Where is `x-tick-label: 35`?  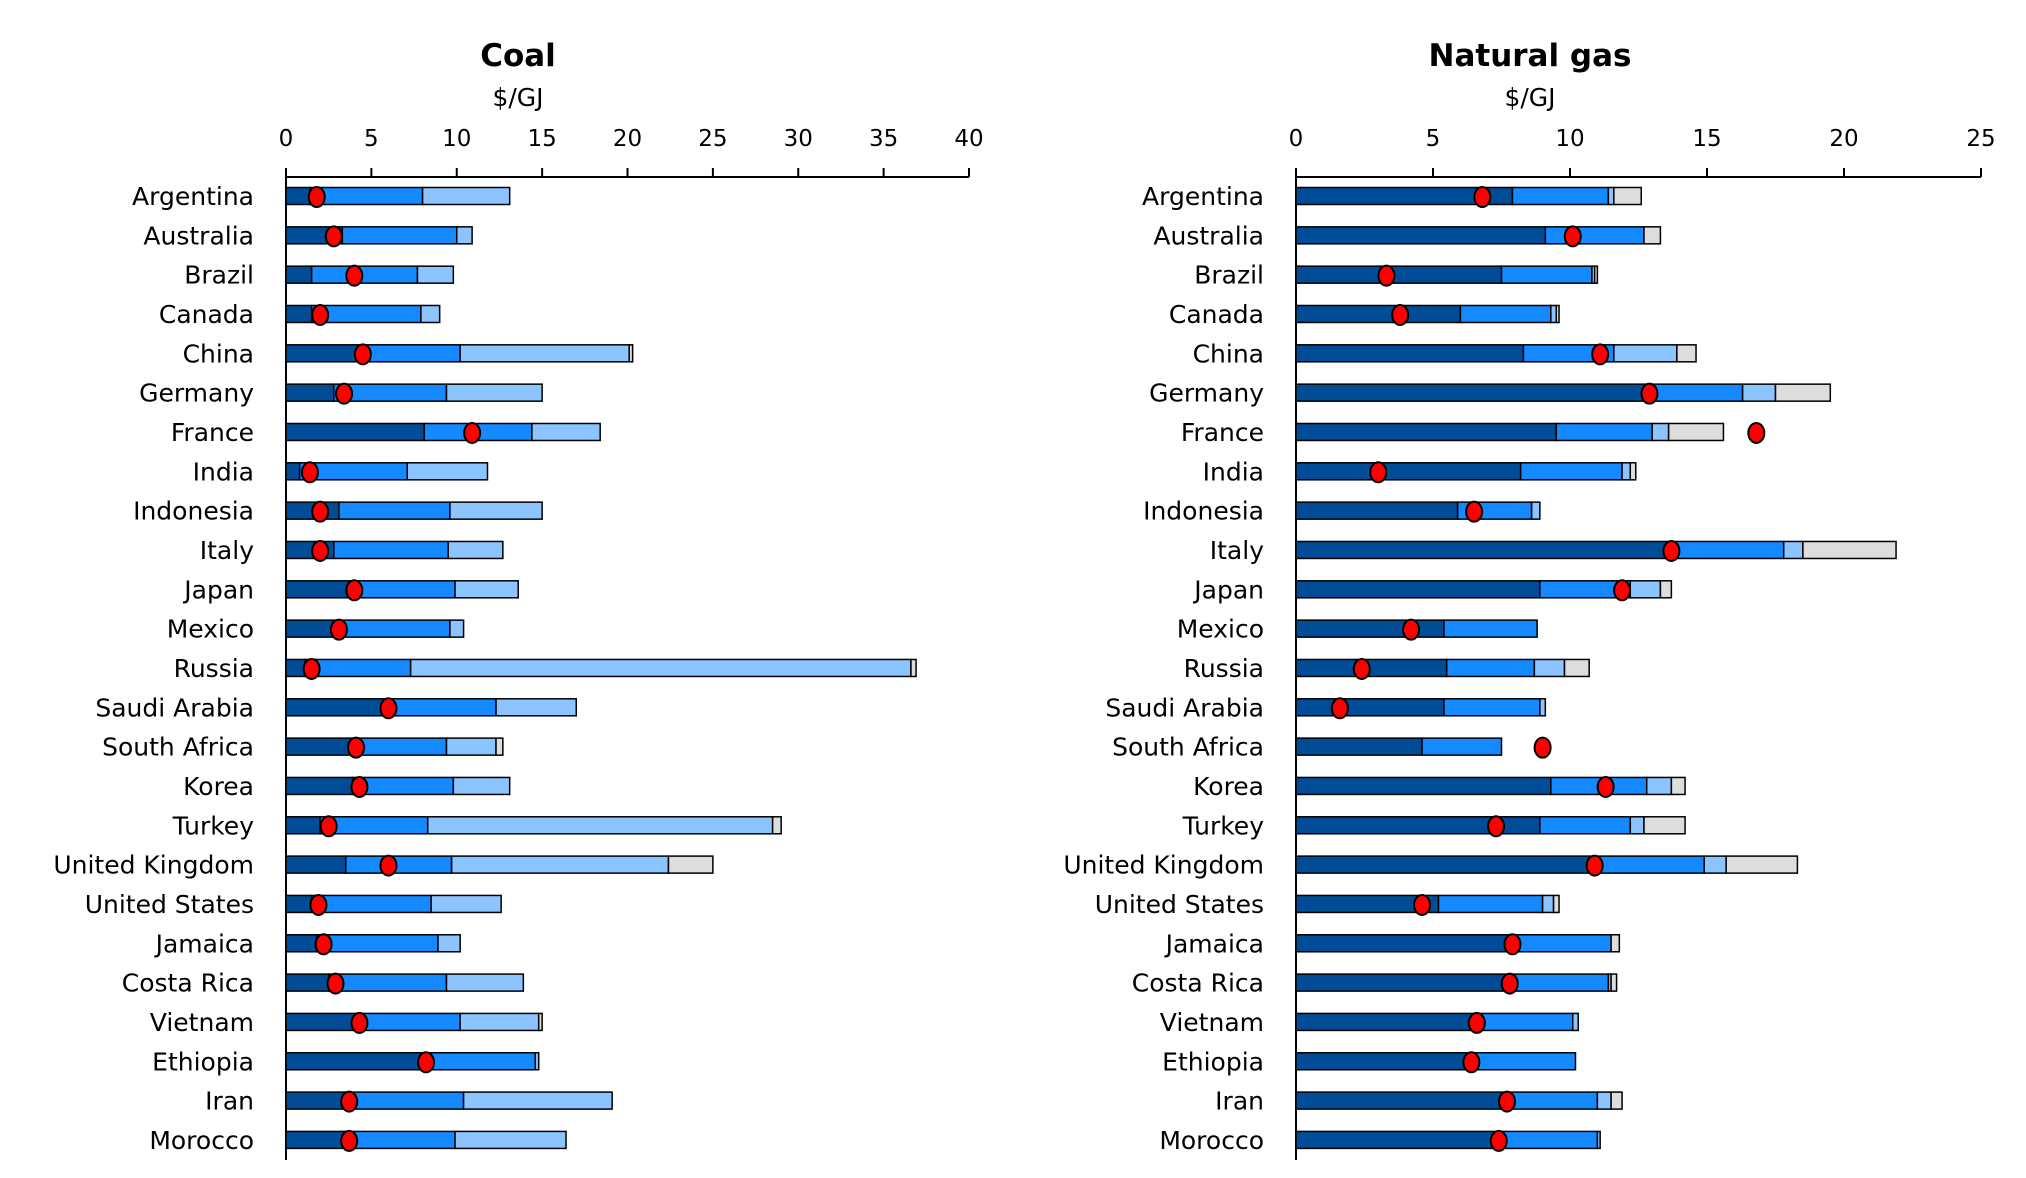
x-tick-label: 35 is located at coordinates (883, 139).